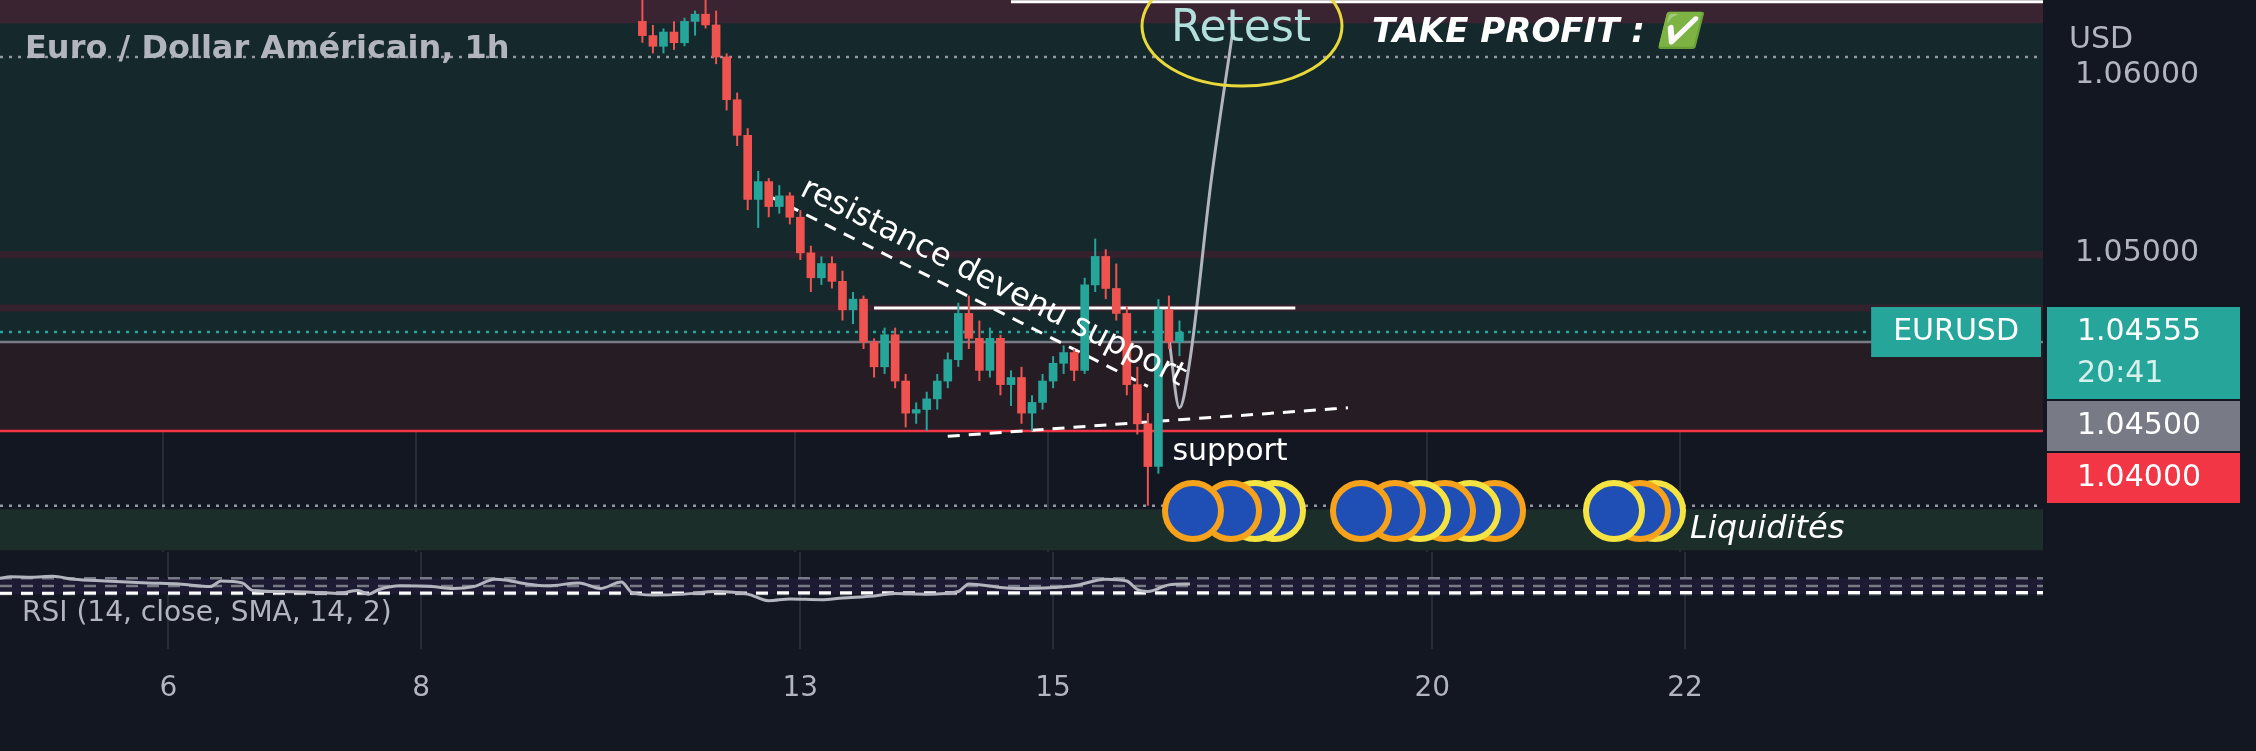 Image resolution: width=2256 pixels, height=751 pixels. I want to click on annotation: TAKE PROFIT : ✅, so click(1539, 29).